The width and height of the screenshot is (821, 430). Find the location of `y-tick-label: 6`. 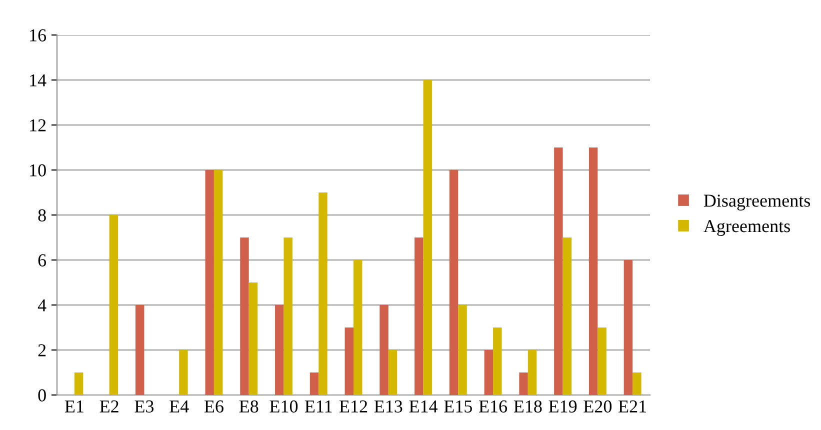

y-tick-label: 6 is located at coordinates (42, 260).